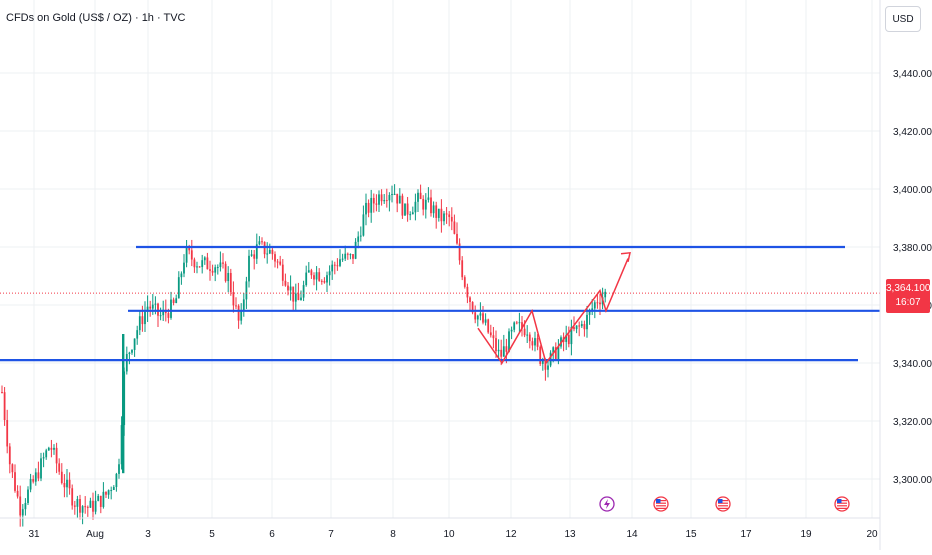 This screenshot has width=932, height=555. I want to click on chart-title: CFDs on Gold (US$ / OZ) · 1h · TVC, so click(96, 18).